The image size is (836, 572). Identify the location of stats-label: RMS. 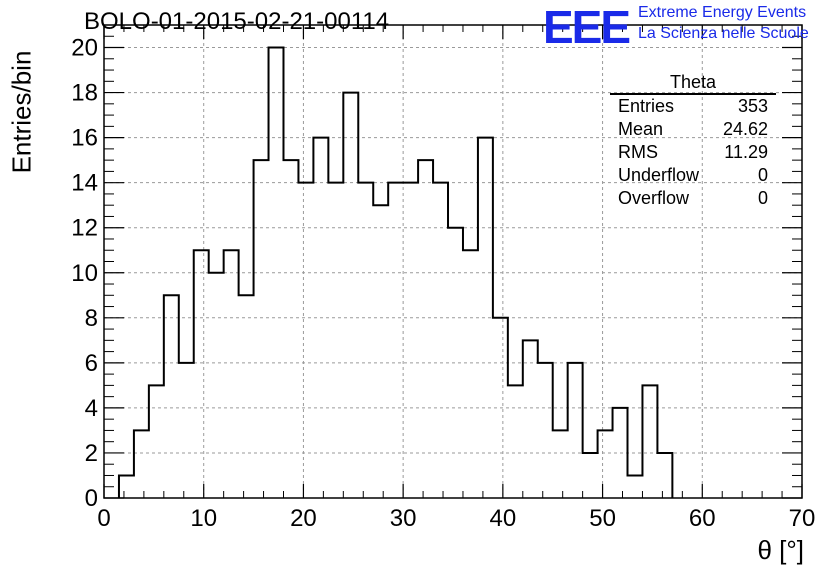
(638, 152).